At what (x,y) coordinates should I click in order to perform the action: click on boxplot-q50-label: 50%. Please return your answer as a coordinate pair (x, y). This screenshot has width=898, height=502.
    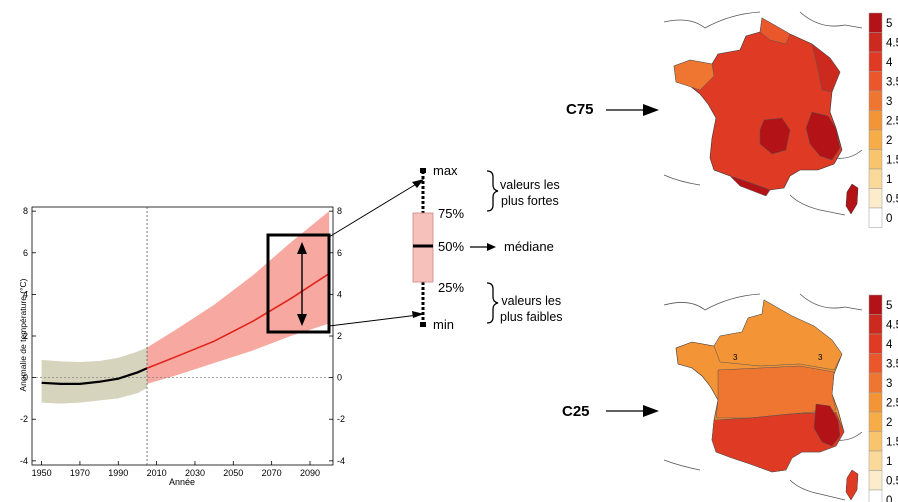
    Looking at the image, I should click on (451, 246).